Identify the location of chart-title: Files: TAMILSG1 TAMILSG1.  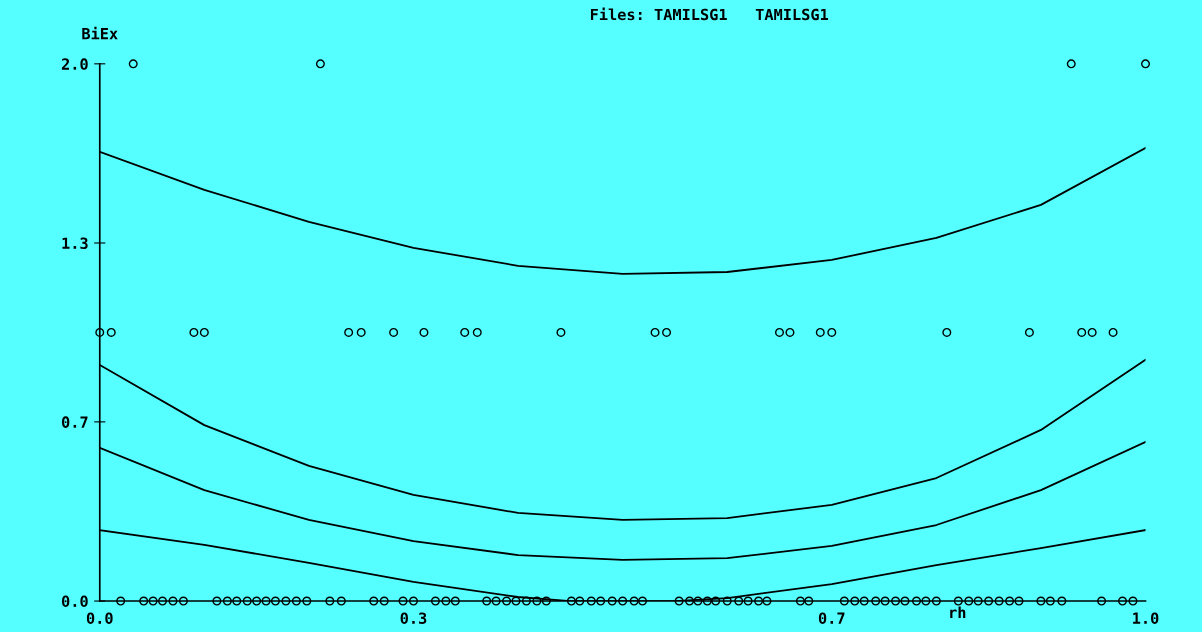
(709, 14).